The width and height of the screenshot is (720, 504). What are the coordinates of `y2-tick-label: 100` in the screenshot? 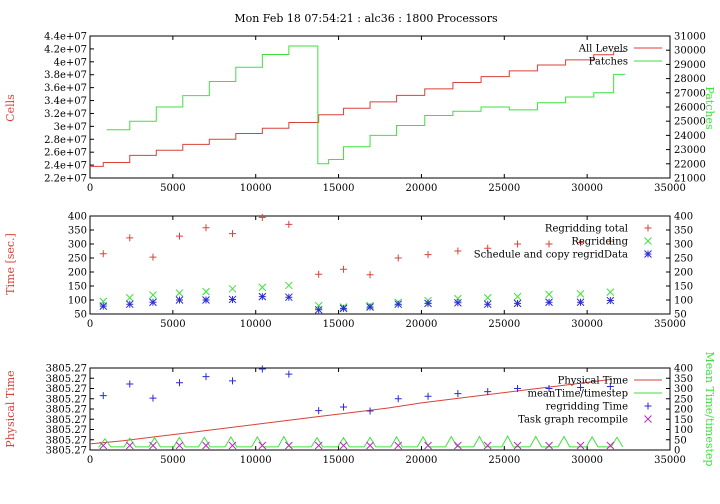 It's located at (683, 430).